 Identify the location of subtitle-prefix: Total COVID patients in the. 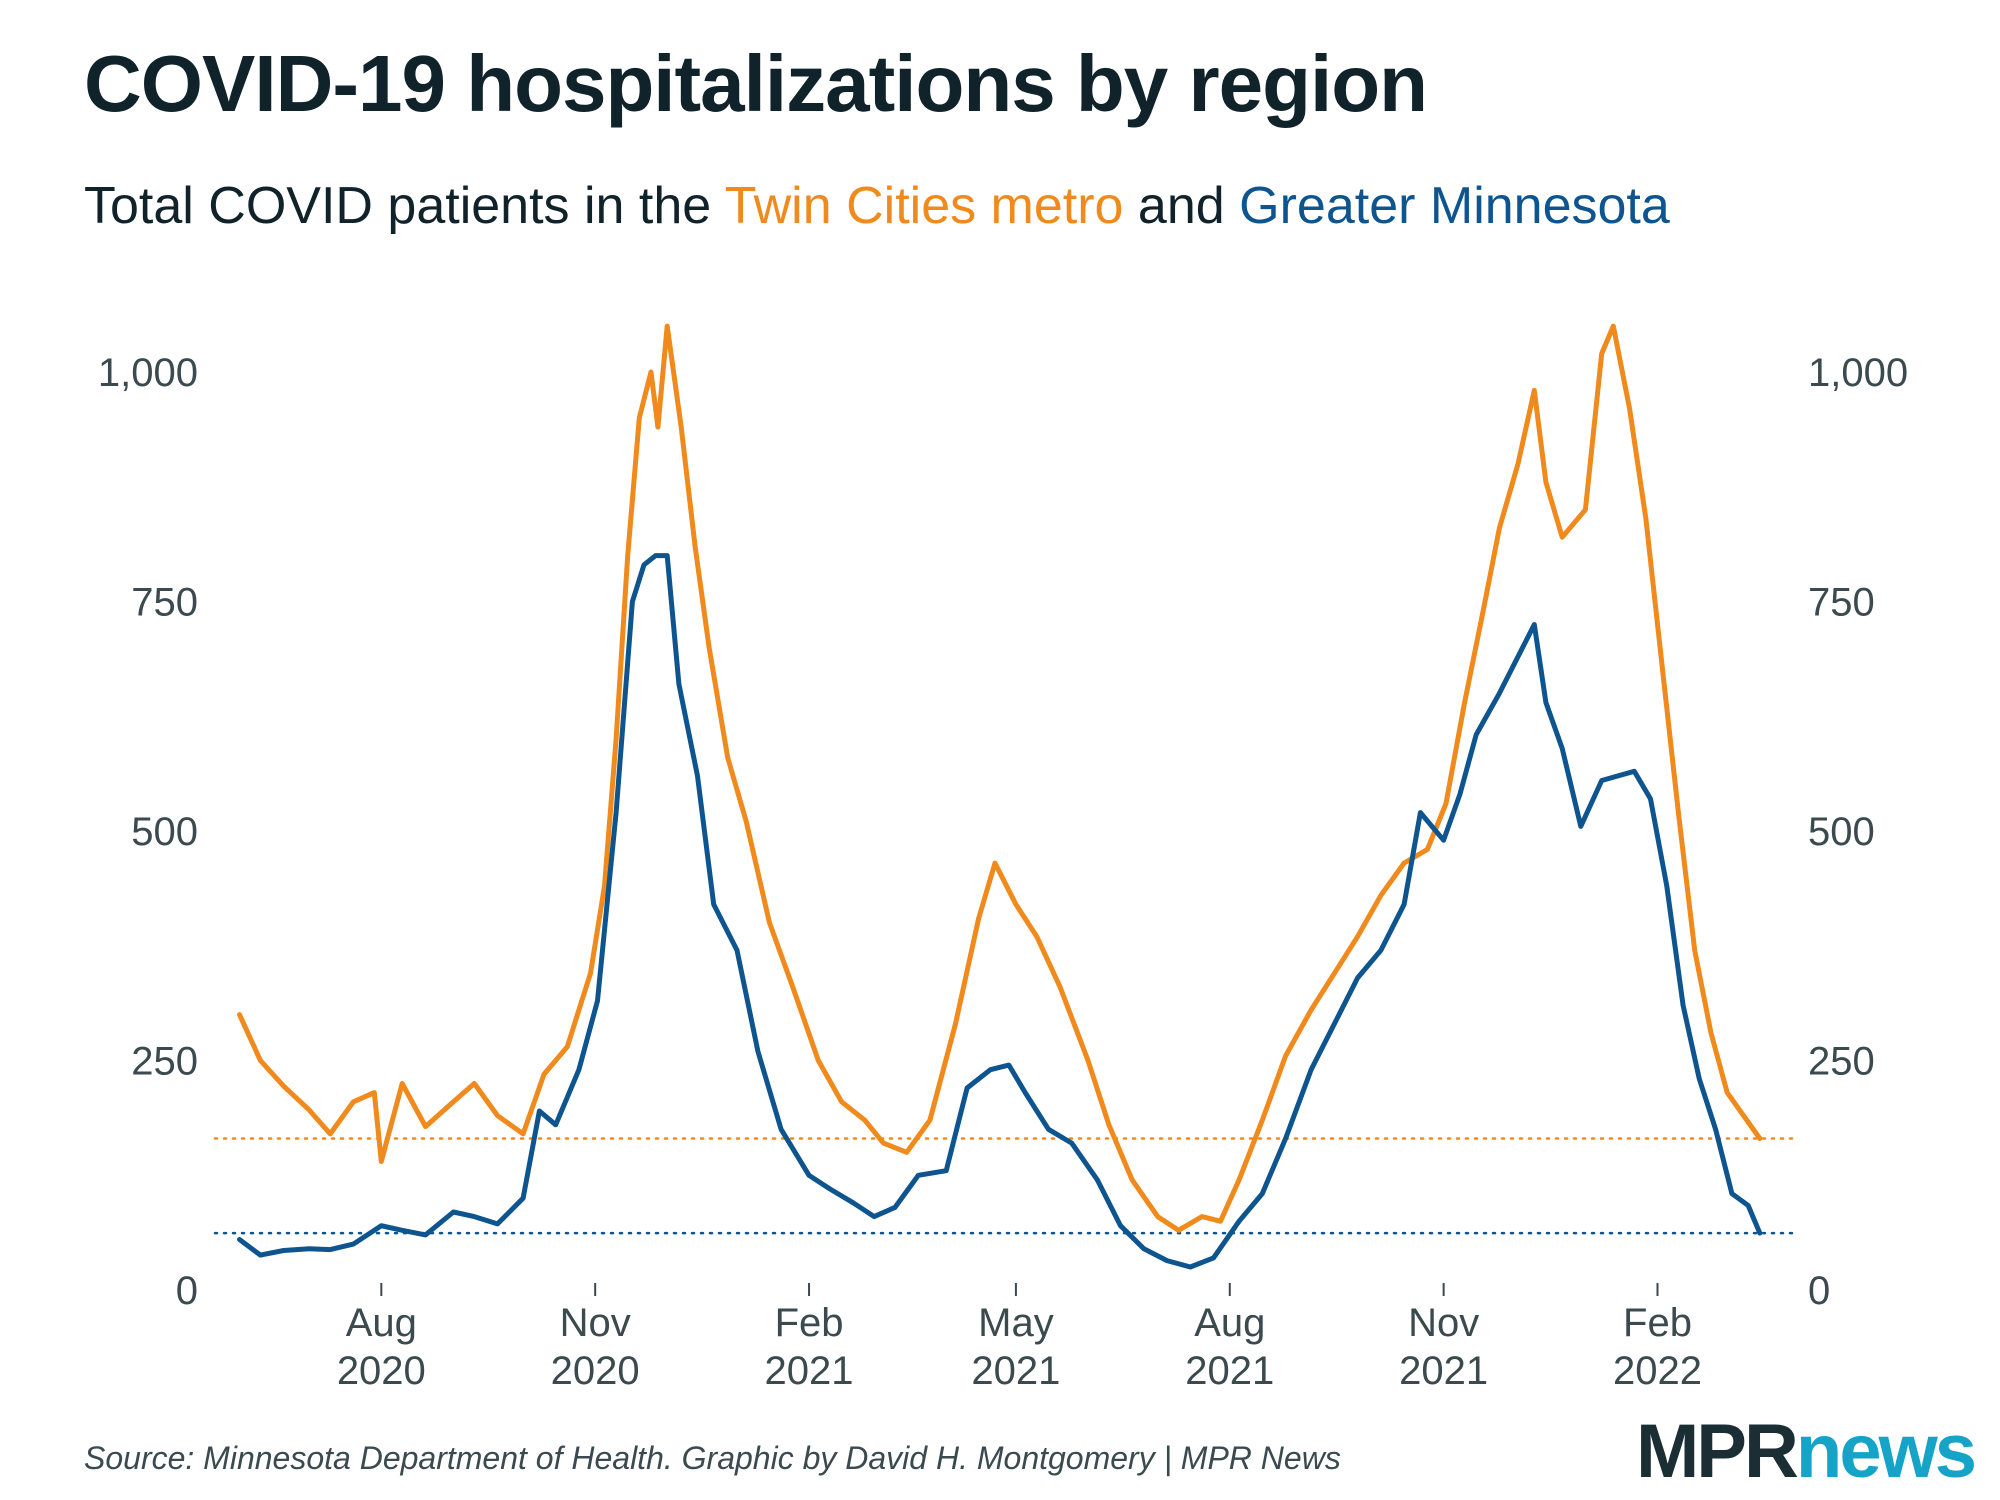
(404, 206).